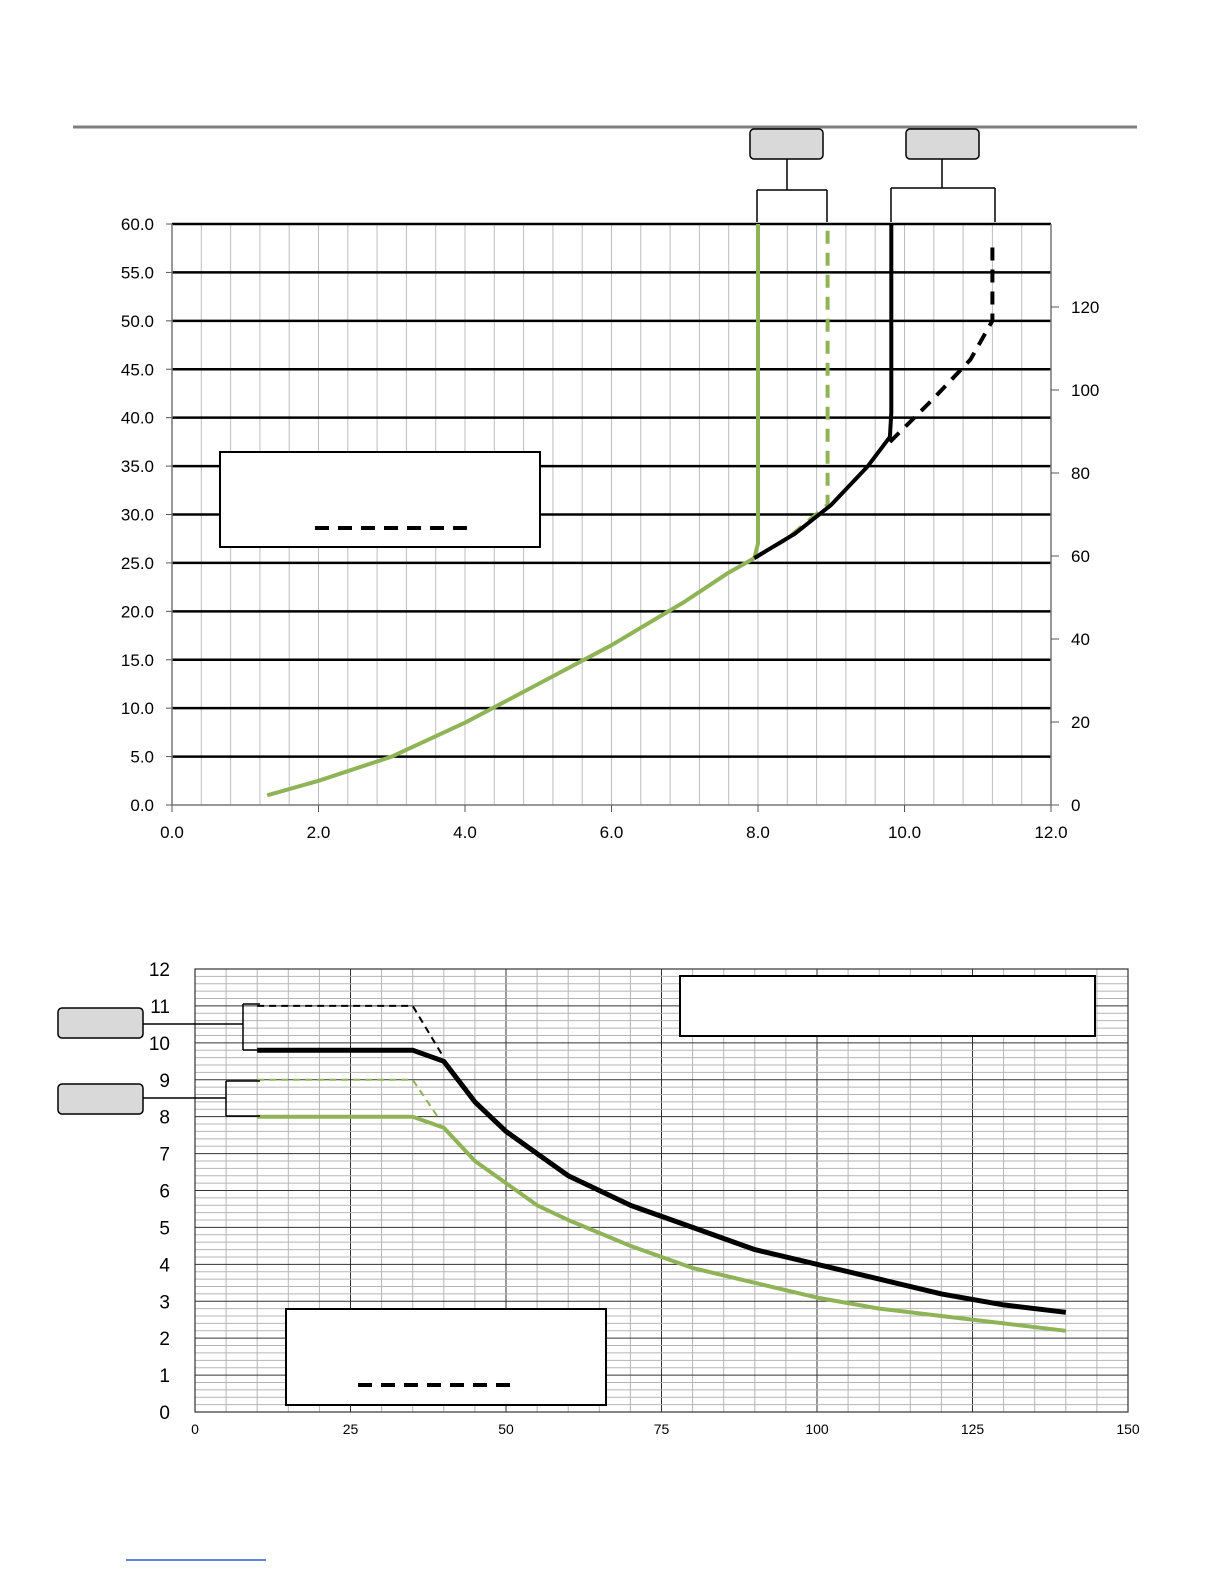 Image resolution: width=1224 pixels, height=1584 pixels. Describe the element at coordinates (792, 190) in the screenshot. I see `bracket-green` at that location.